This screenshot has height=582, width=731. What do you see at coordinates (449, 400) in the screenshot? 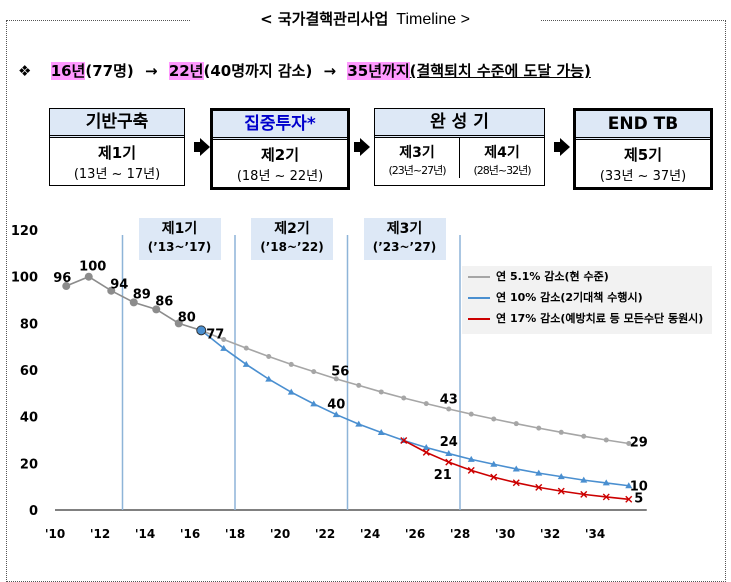
I see `data-label: 43` at bounding box center [449, 400].